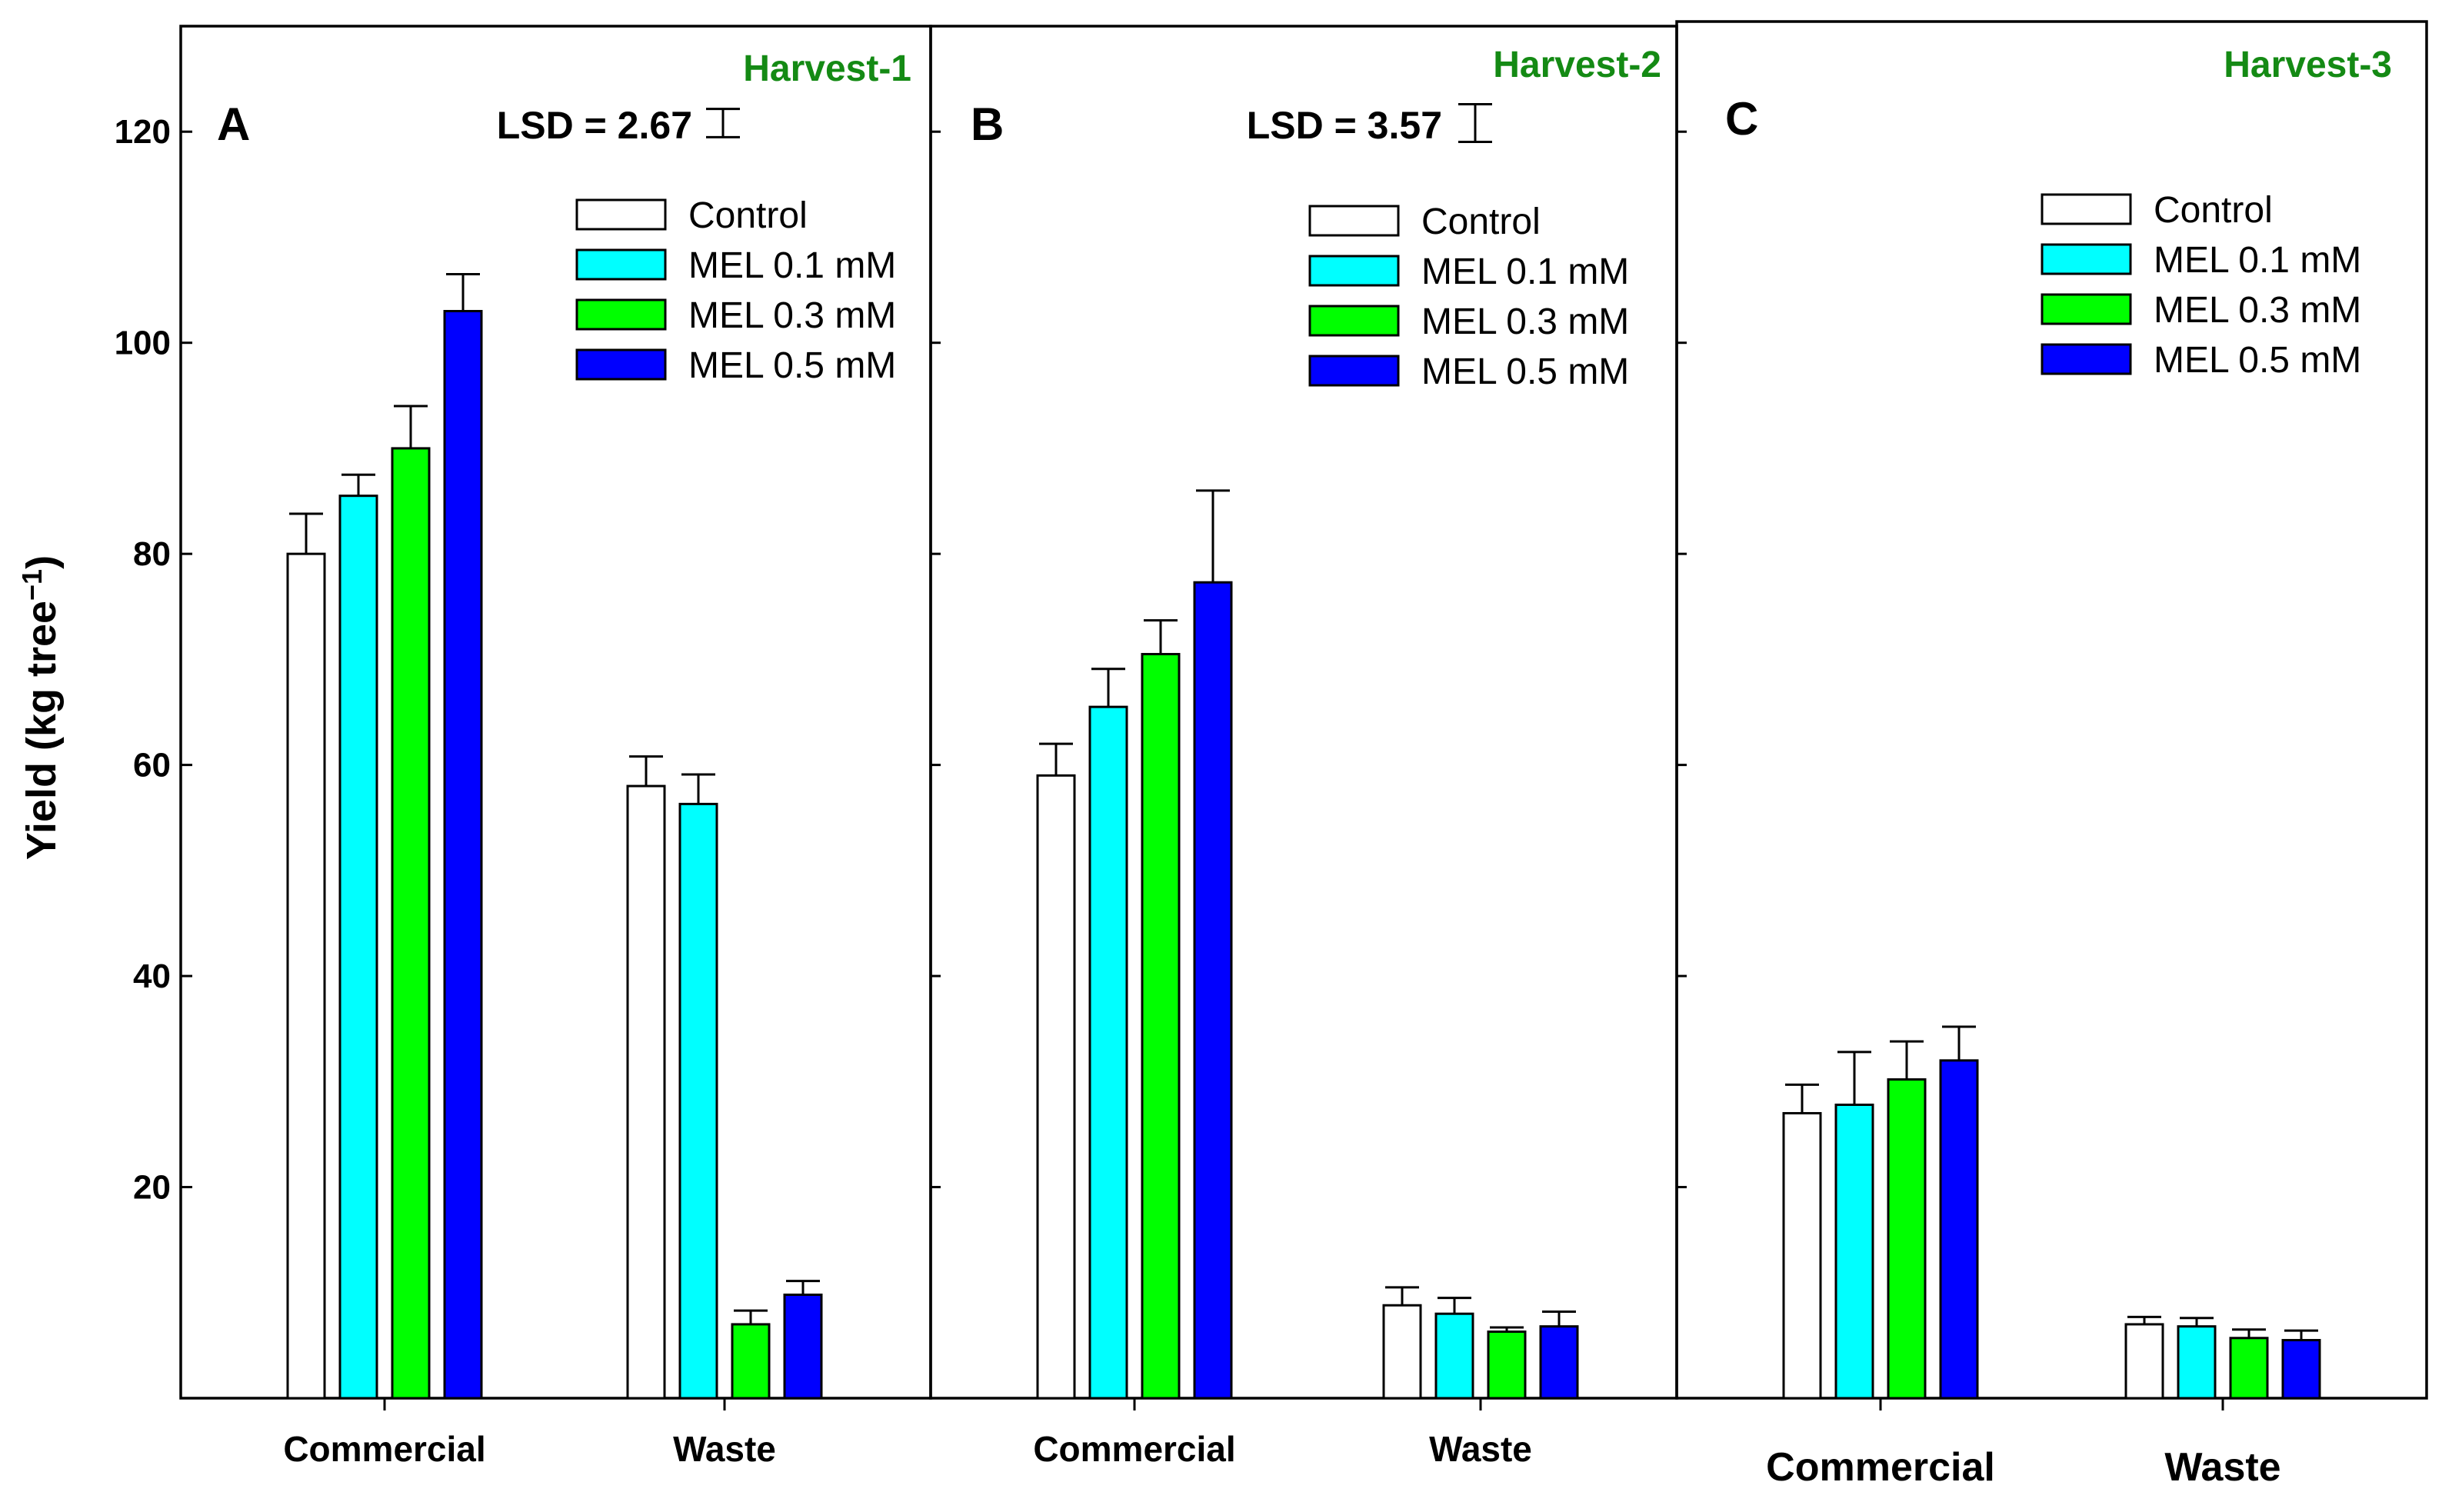 The height and width of the screenshot is (1512, 2442). I want to click on panel-letter: C, so click(1741, 119).